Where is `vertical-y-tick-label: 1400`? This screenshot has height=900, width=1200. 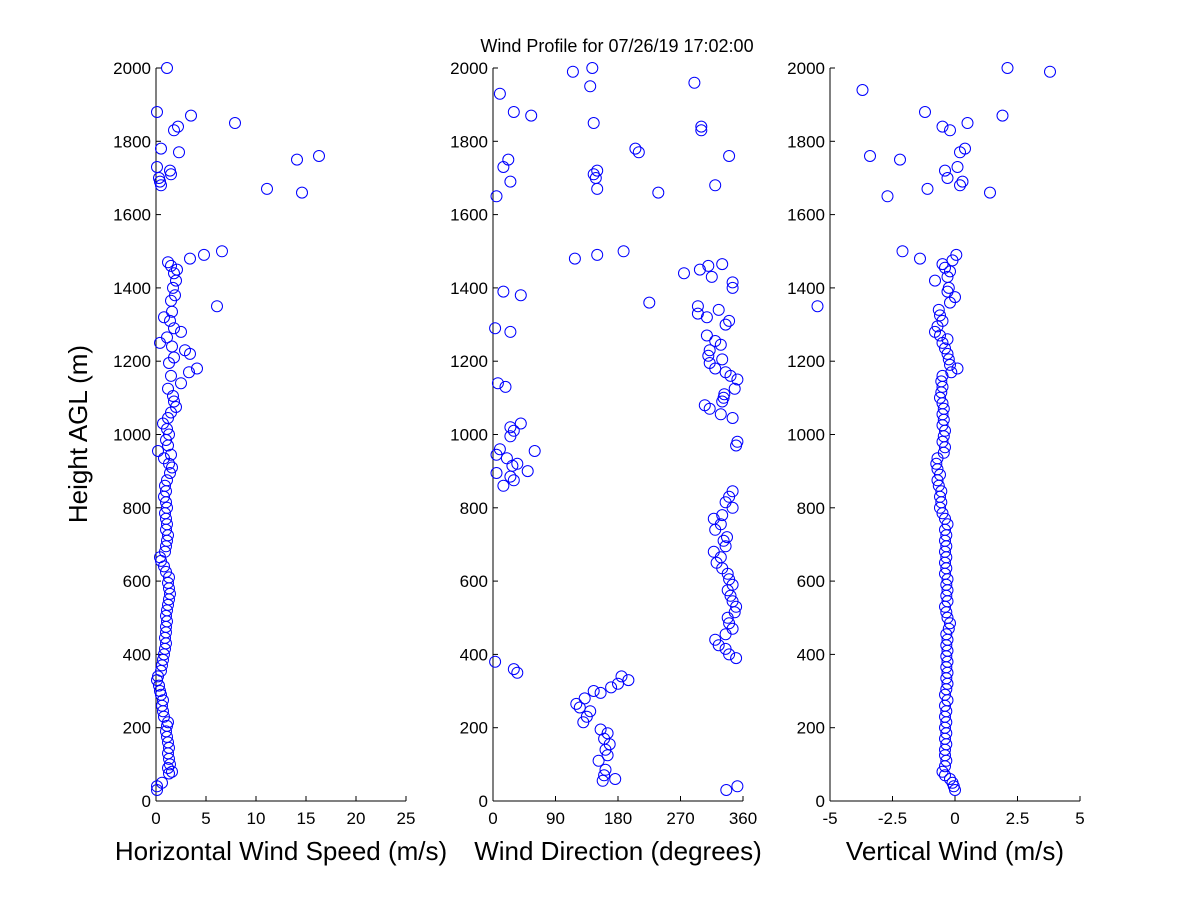 vertical-y-tick-label: 1400 is located at coordinates (806, 288).